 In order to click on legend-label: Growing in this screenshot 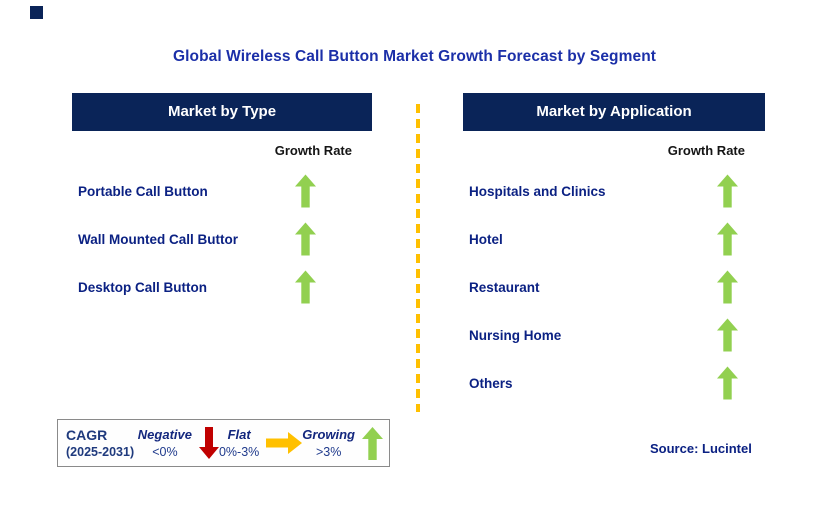, I will do `click(328, 434)`.